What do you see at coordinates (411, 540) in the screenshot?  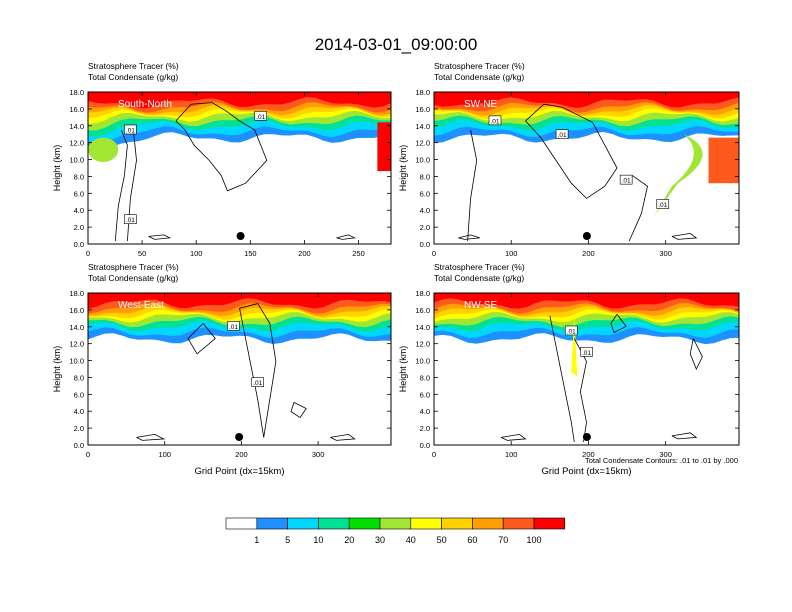 I see `colorbar-label: 40` at bounding box center [411, 540].